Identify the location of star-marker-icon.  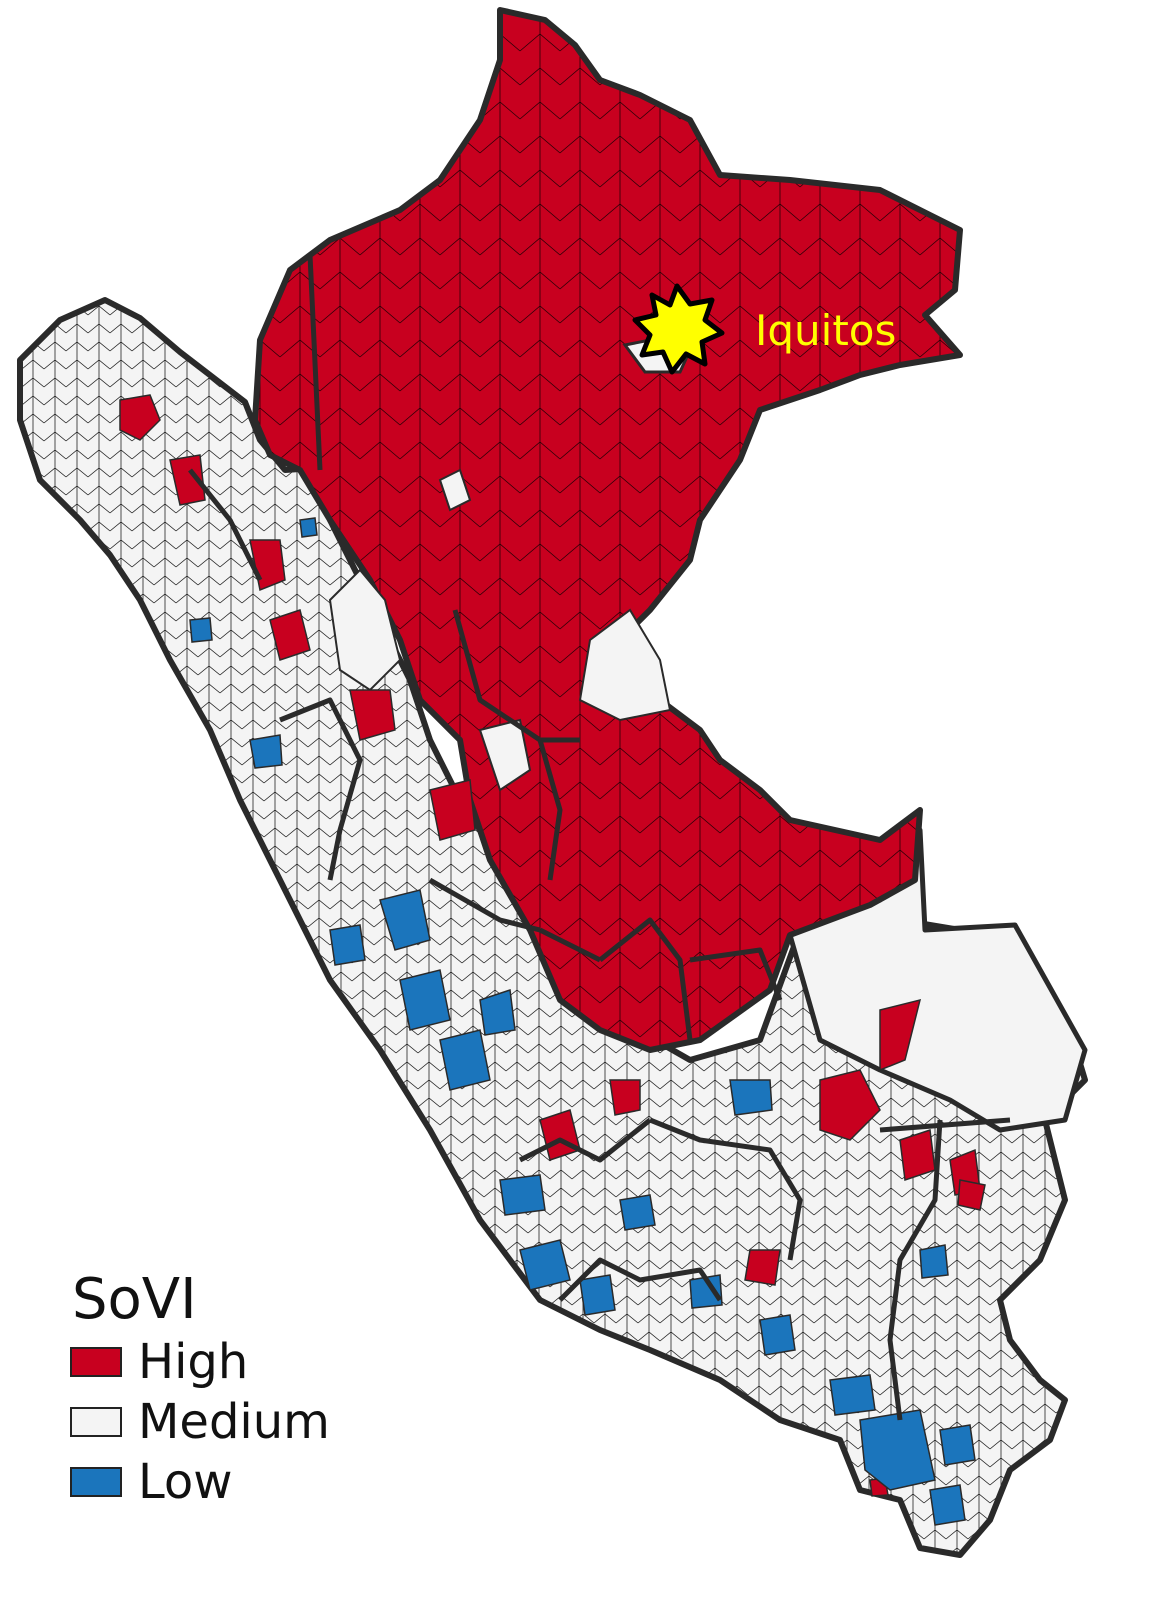
(678, 329).